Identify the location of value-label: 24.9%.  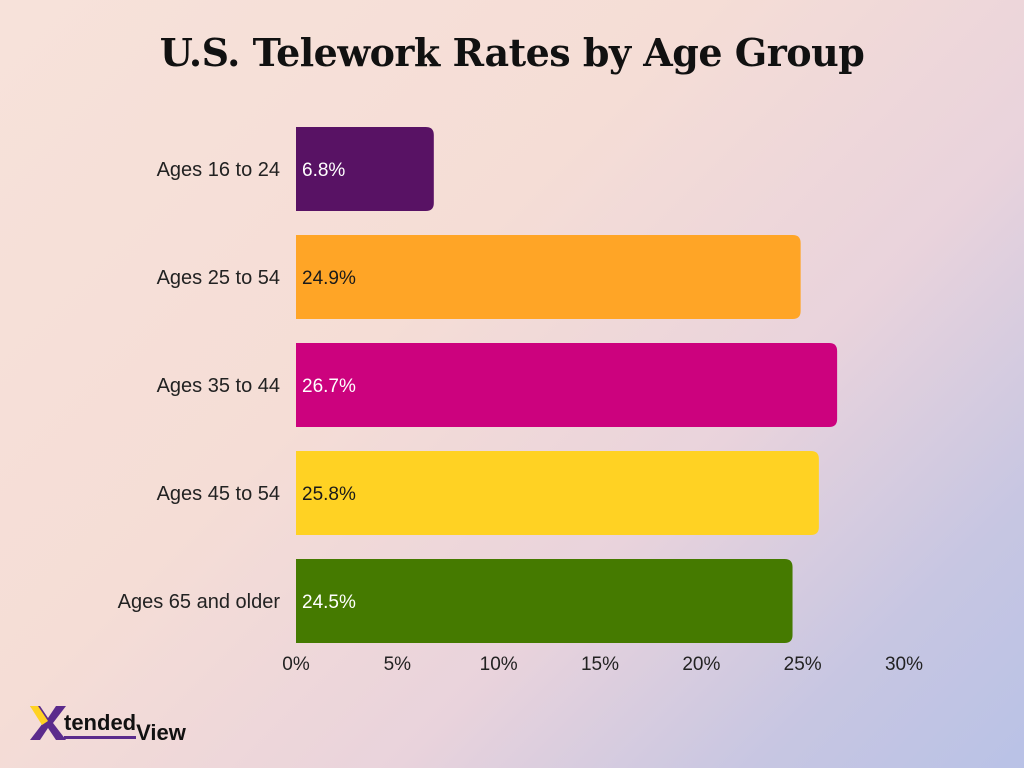
(329, 278).